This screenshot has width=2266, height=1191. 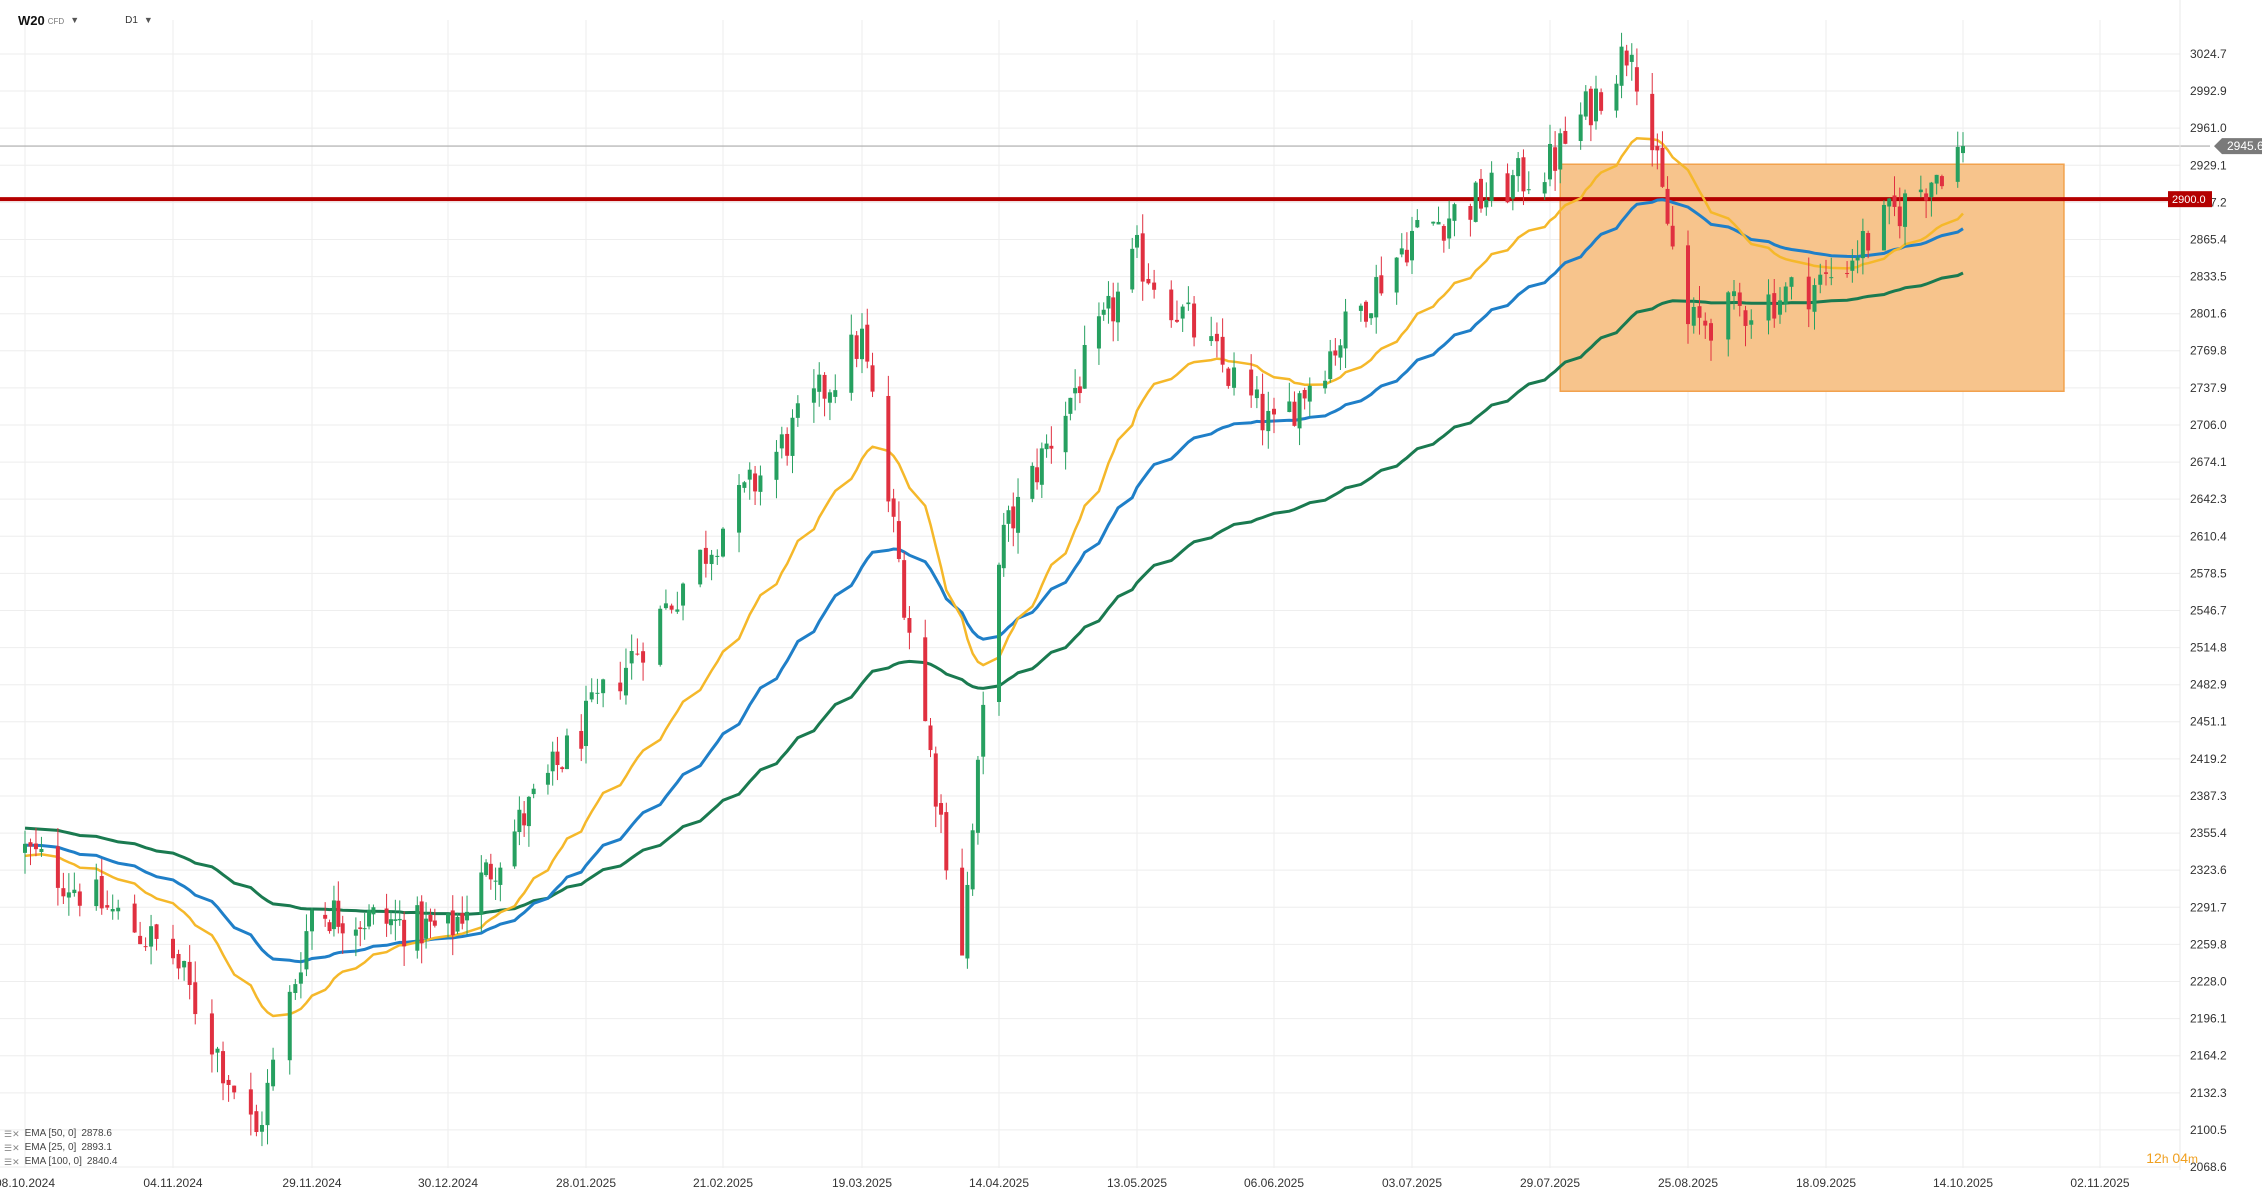 What do you see at coordinates (60, 1162) in the screenshot?
I see `legend-ema100: ☰✕ EMA [100, 0] 2840.4` at bounding box center [60, 1162].